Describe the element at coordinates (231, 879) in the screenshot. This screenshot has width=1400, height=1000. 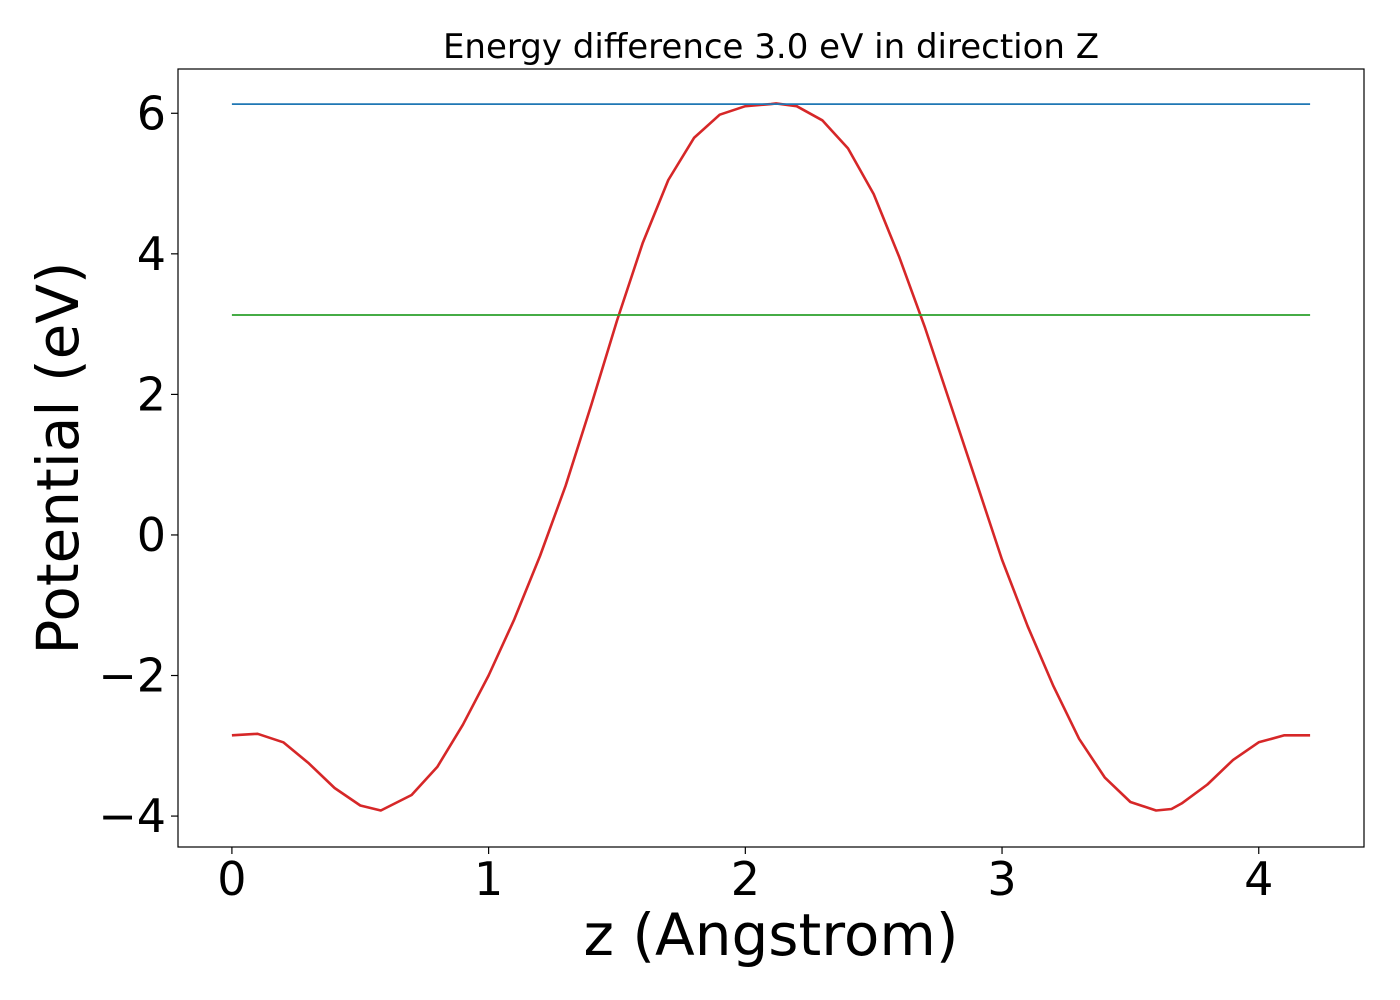
I see `x-tick-label: 0` at that location.